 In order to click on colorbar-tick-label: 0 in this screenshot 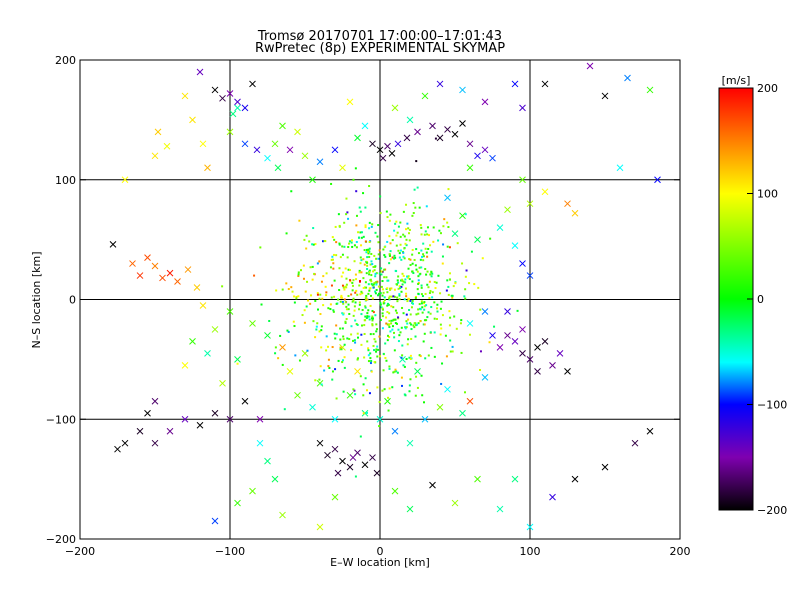, I will do `click(760, 299)`.